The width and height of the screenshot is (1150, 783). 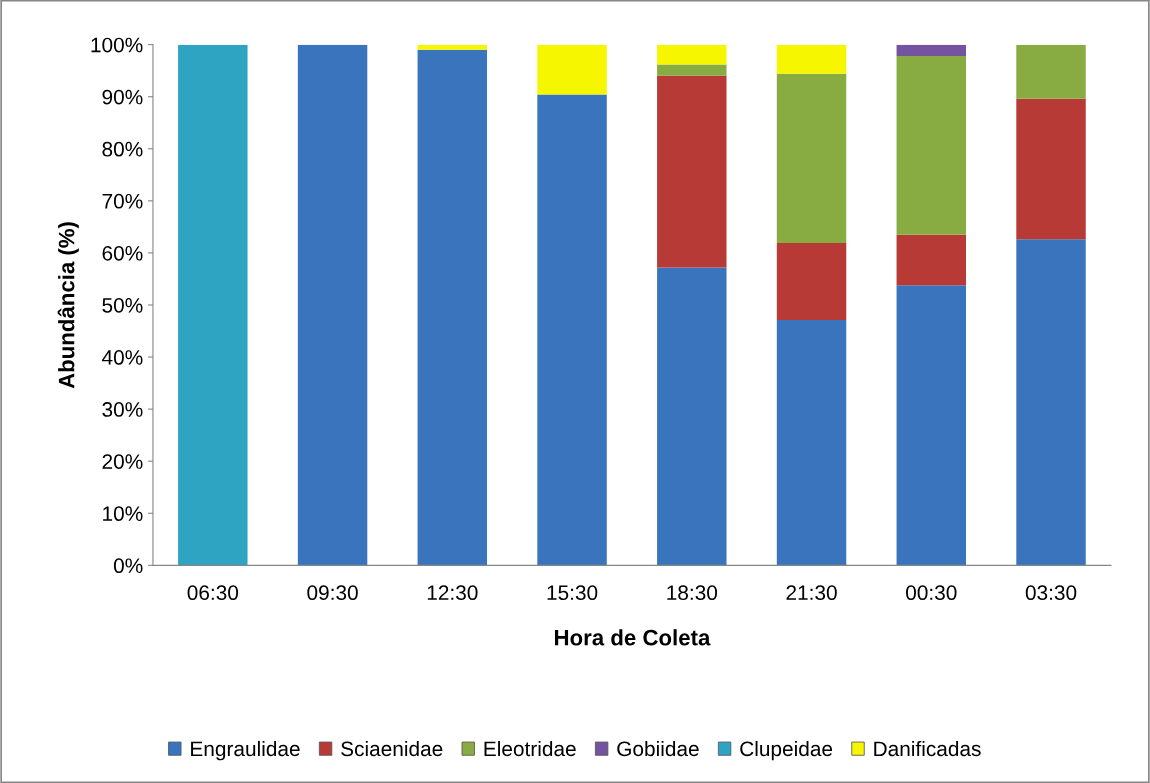 What do you see at coordinates (123, 514) in the screenshot?
I see `y-tick-label: 10%` at bounding box center [123, 514].